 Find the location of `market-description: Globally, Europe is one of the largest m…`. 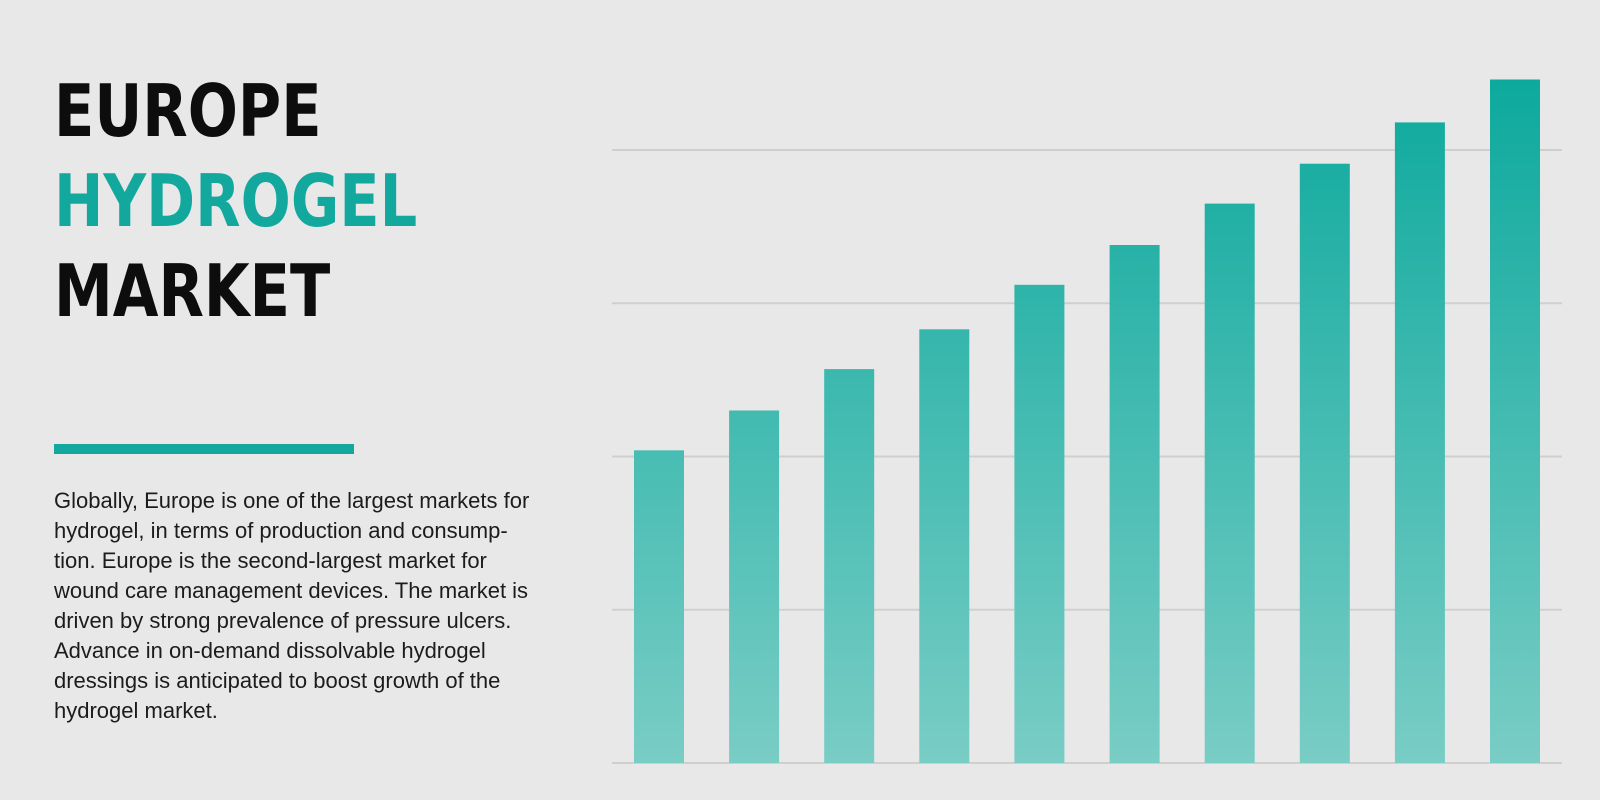

market-description: Globally, Europe is one of the largest m… is located at coordinates (319, 606).